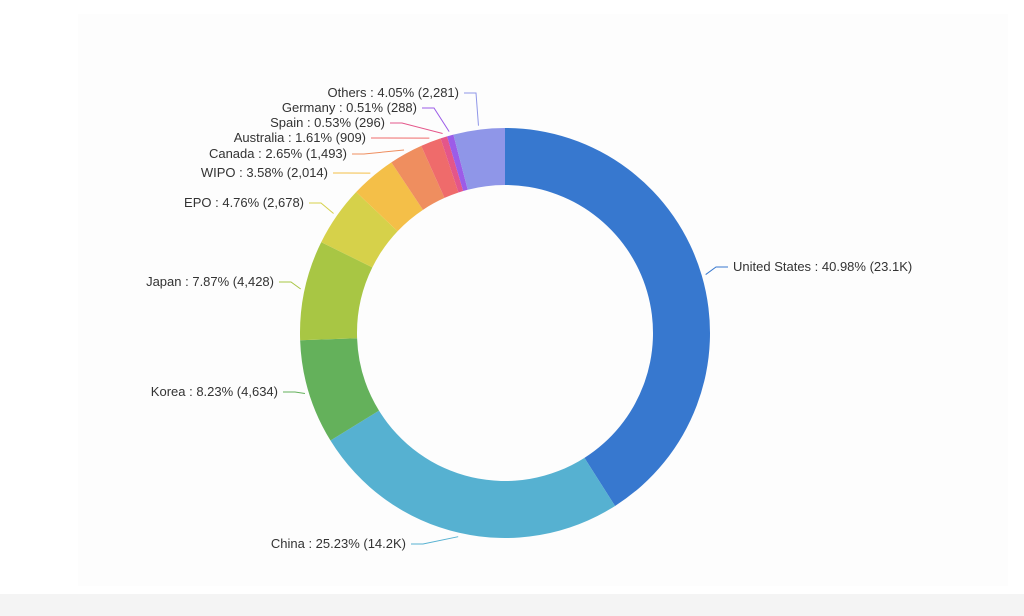  I want to click on leader-others, so click(471, 109).